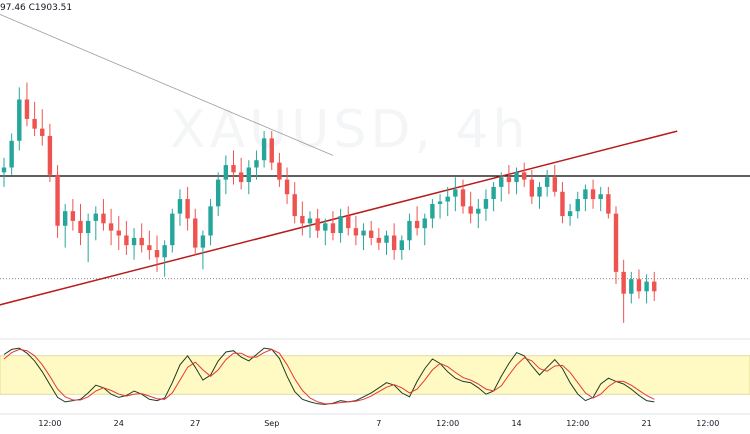 The width and height of the screenshot is (750, 434). Describe the element at coordinates (375, 420) in the screenshot. I see `time-axis: 12:00 24 27 Sep 7 12:00 14 12:00 21 12:00` at that location.